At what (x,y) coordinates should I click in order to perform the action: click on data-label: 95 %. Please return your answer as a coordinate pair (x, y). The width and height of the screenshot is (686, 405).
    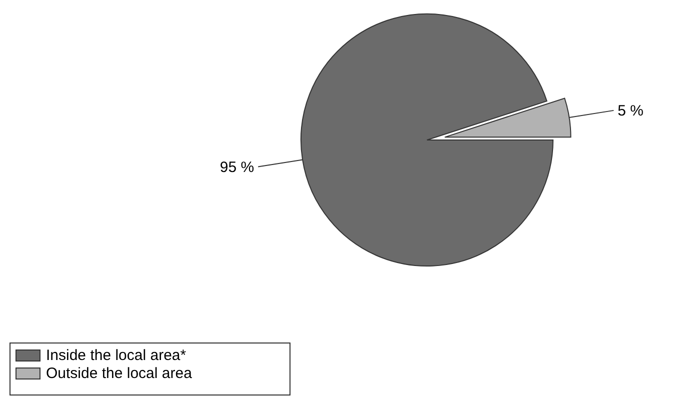
    Looking at the image, I should click on (237, 167).